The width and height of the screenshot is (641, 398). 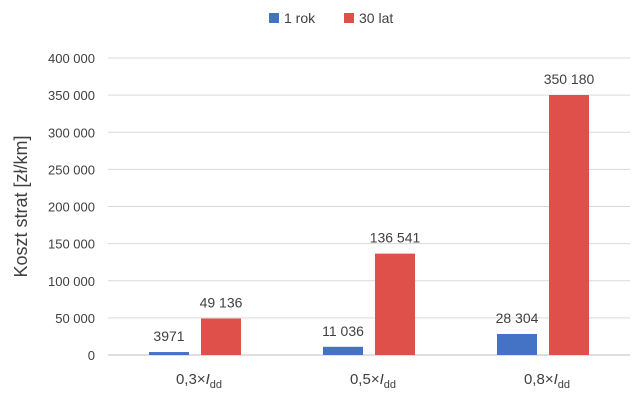 What do you see at coordinates (331, 18) in the screenshot?
I see `legend: 1 rok 30 lat` at bounding box center [331, 18].